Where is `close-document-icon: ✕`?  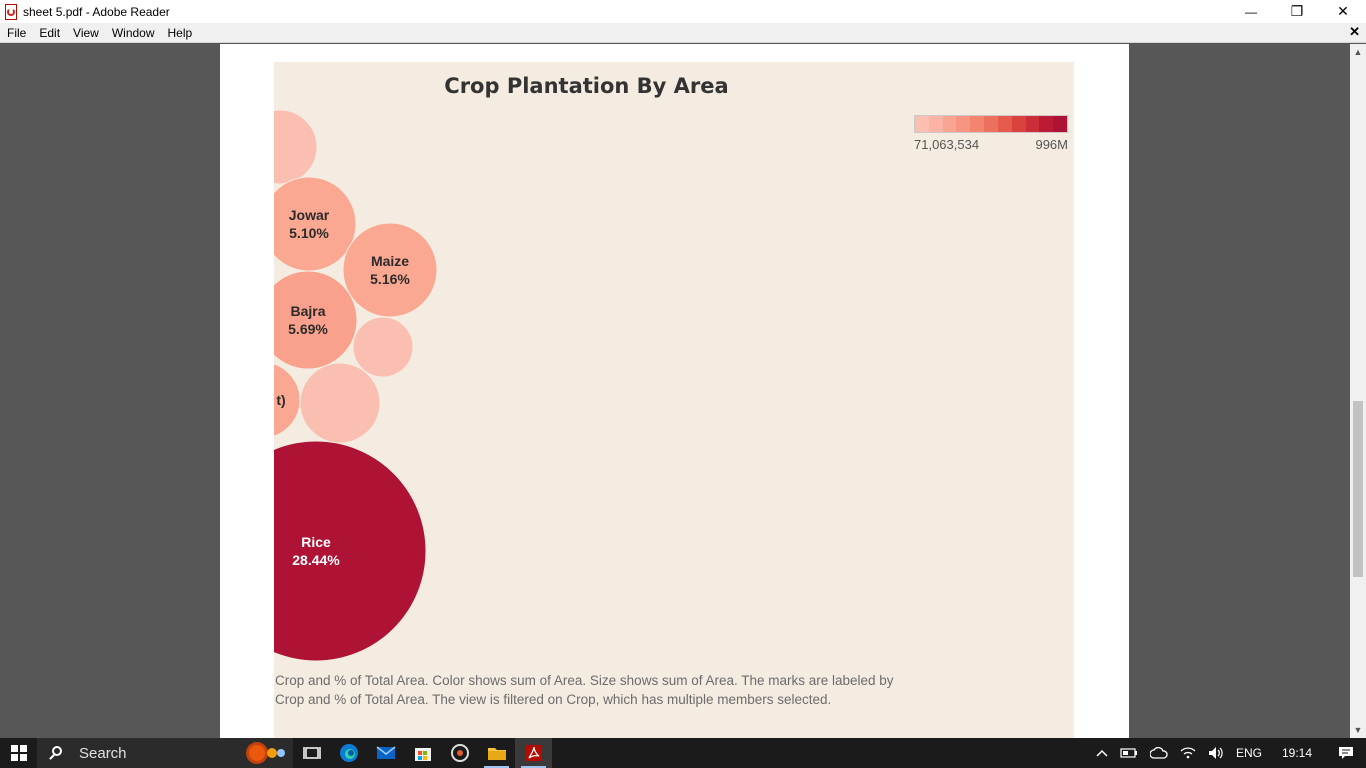 close-document-icon: ✕ is located at coordinates (1354, 31).